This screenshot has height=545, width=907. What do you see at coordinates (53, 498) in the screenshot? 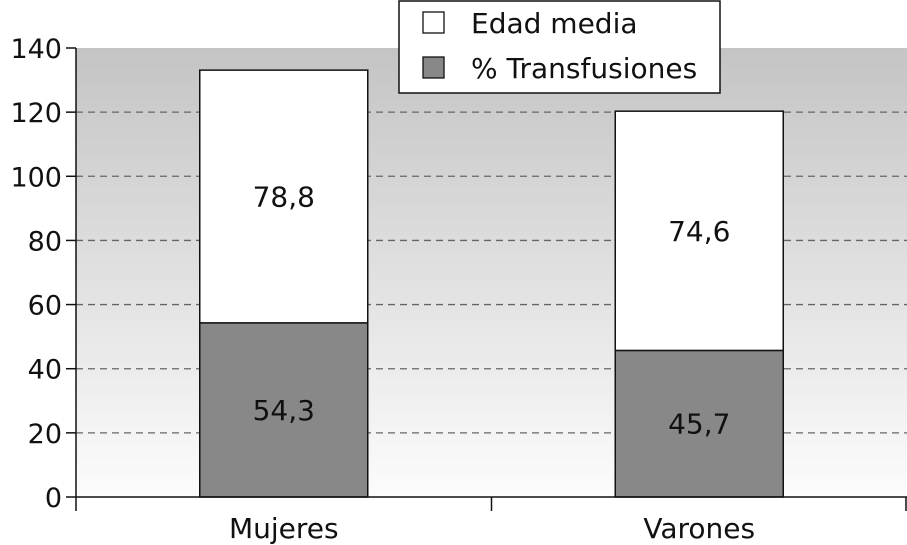
I see `y-tick-label: 0` at bounding box center [53, 498].